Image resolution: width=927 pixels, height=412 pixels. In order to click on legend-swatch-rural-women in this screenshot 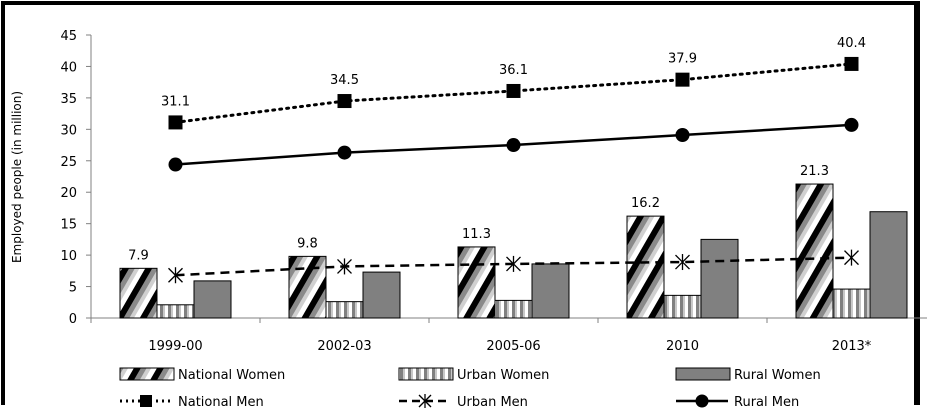, I will do `click(703, 374)`.